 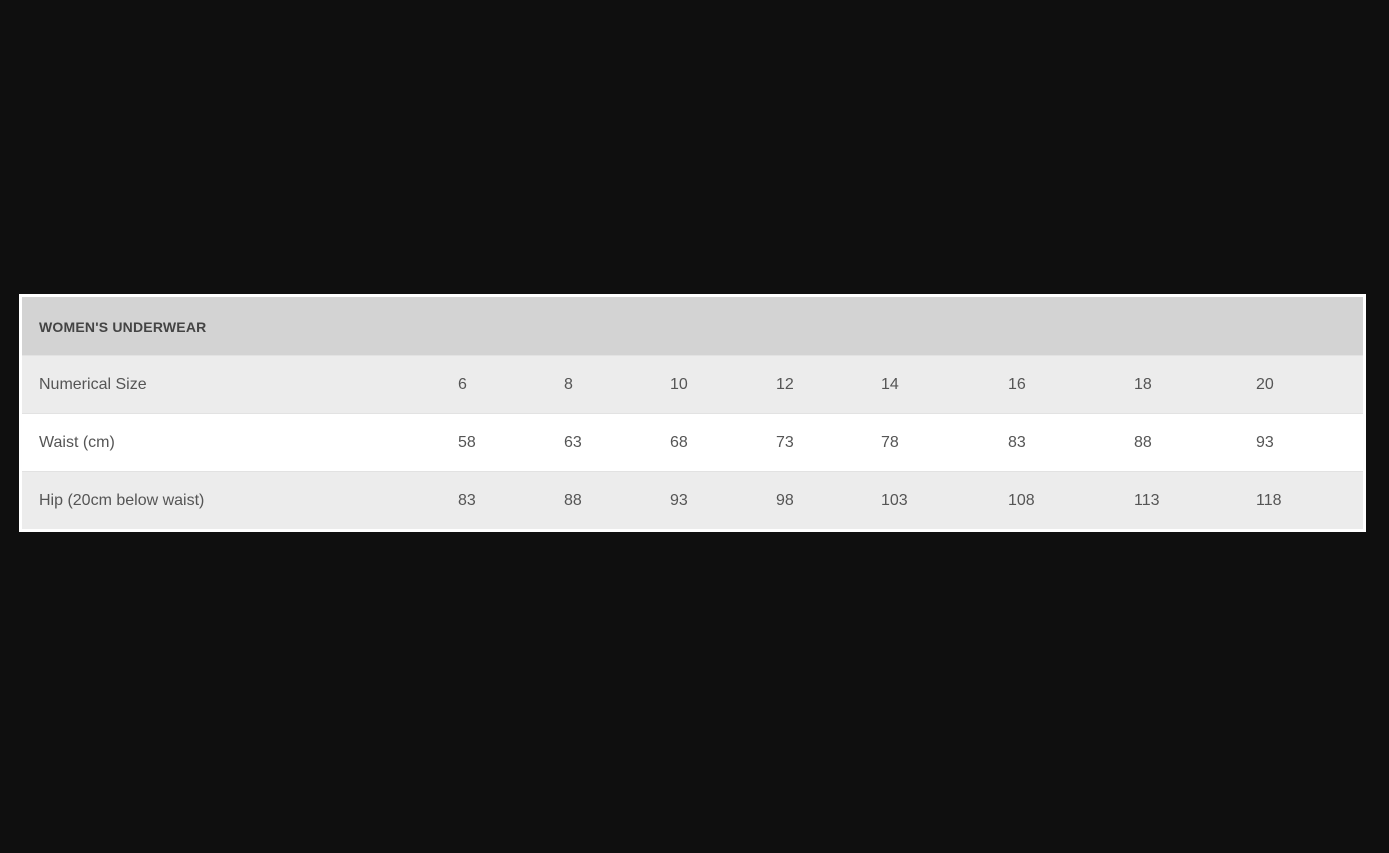 I want to click on table-cell: 68, so click(x=679, y=442).